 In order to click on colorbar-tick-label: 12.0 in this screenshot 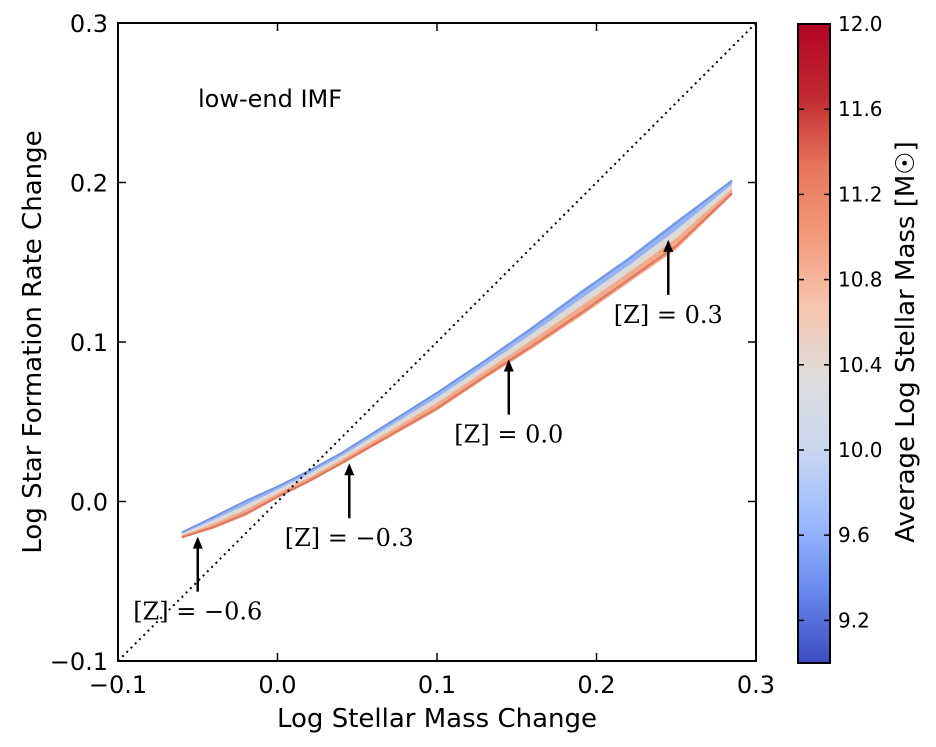, I will do `click(860, 24)`.